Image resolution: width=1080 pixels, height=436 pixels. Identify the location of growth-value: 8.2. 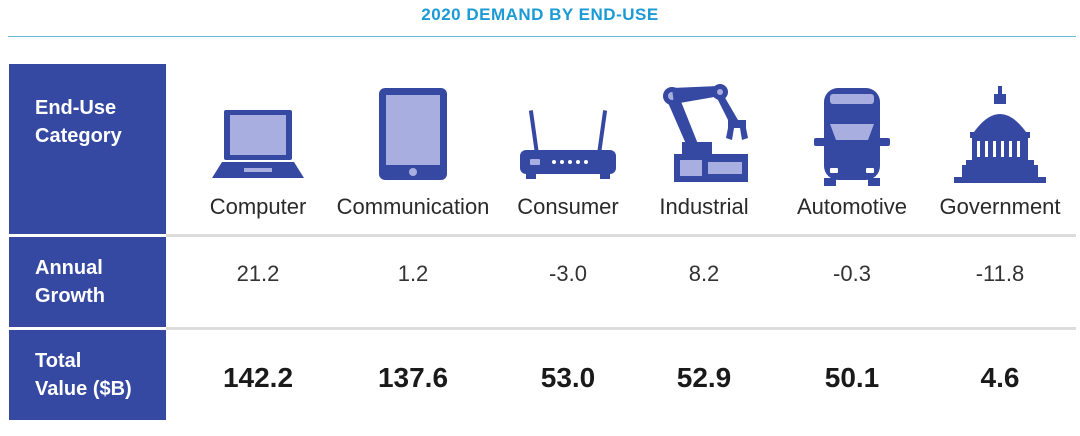
(704, 273).